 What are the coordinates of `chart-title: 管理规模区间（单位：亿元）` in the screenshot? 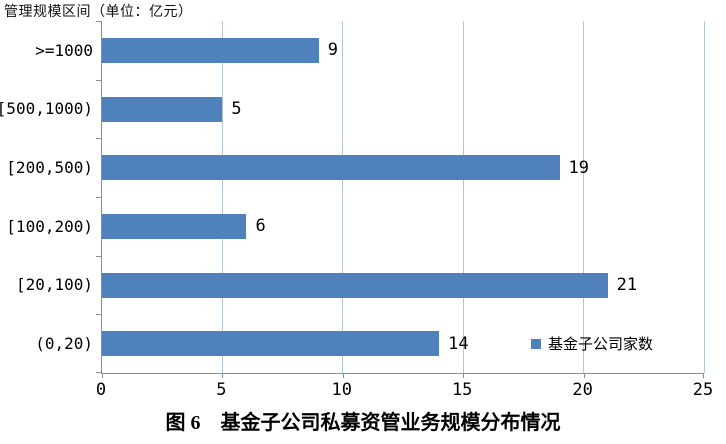 It's located at (98, 11).